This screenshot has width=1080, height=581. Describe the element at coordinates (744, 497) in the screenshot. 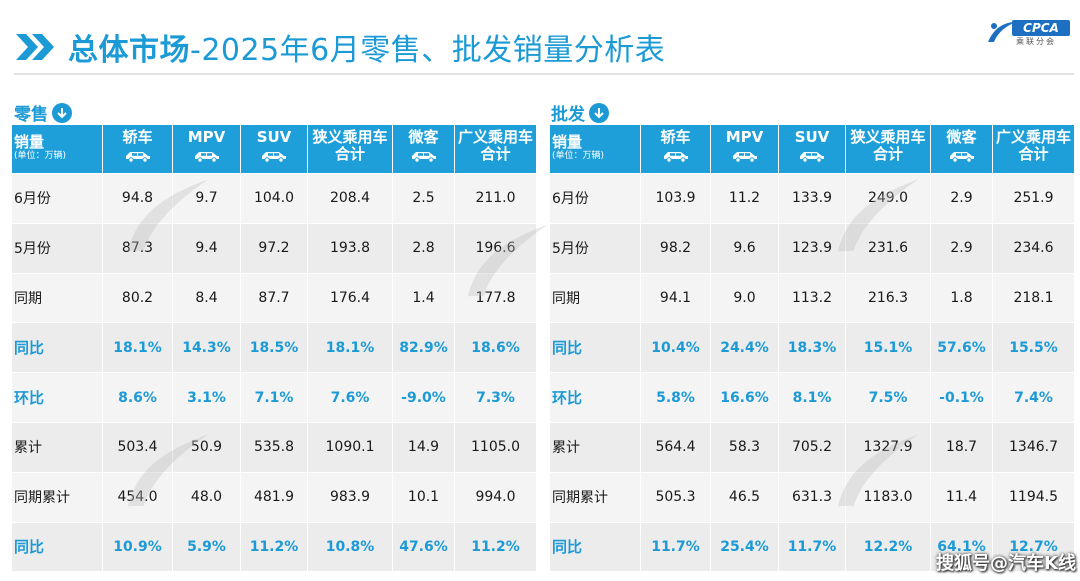

I see `table-cell: 46.5` at that location.